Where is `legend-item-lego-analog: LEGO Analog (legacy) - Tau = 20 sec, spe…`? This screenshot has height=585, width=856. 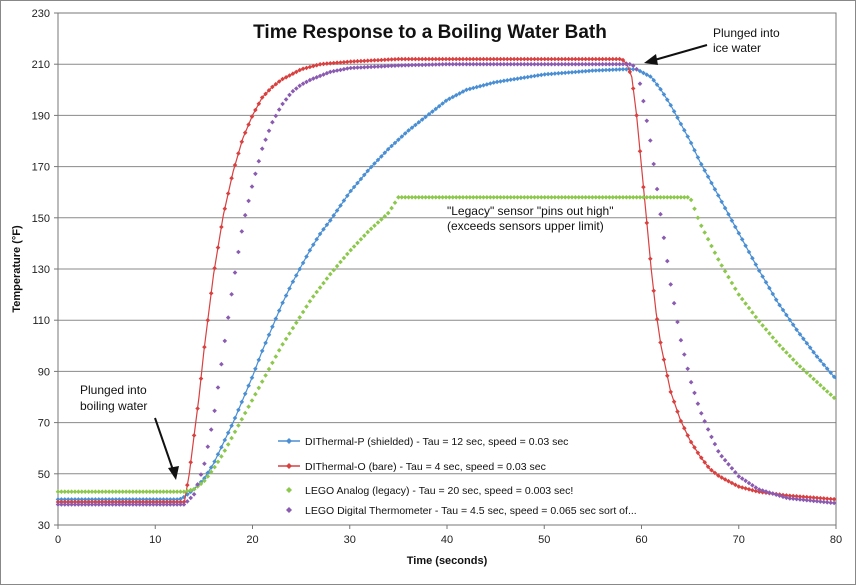
legend-item-lego-analog: LEGO Analog (legacy) - Tau = 20 sec, spe… is located at coordinates (429, 491).